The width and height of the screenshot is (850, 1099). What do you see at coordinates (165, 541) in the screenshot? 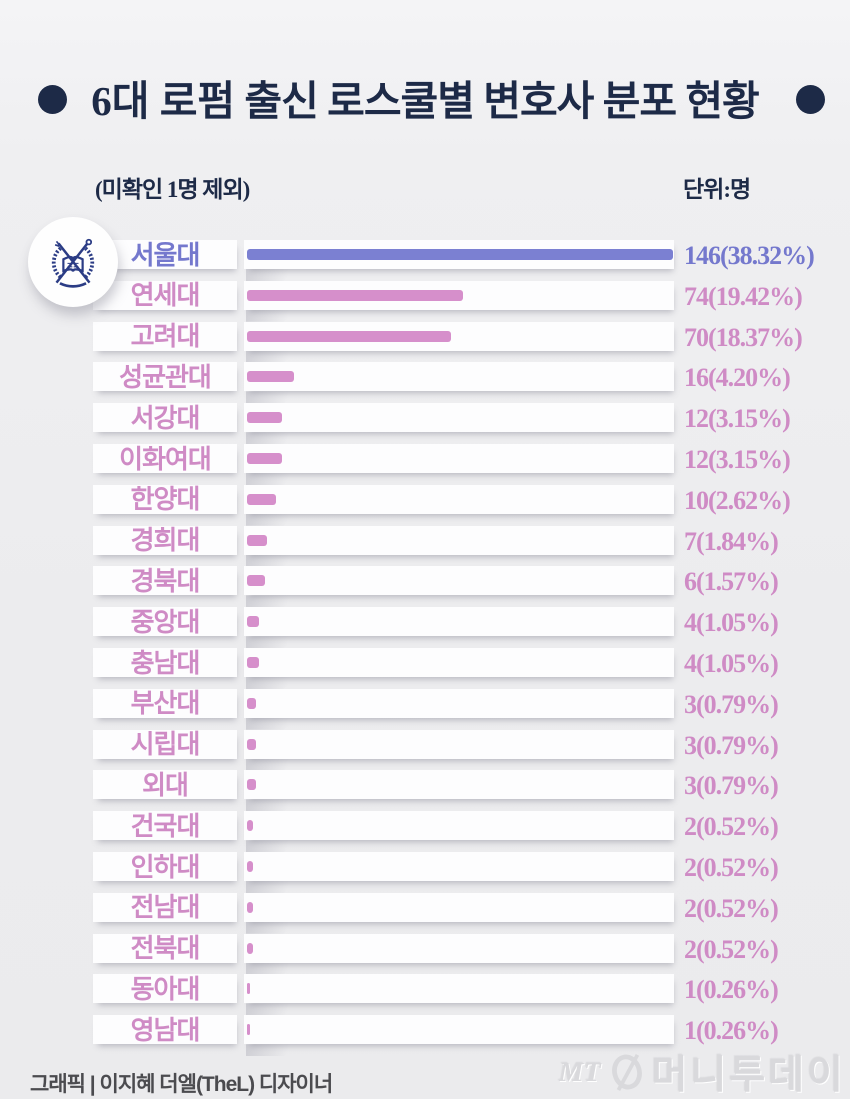
I see `category-label: 경희대` at bounding box center [165, 541].